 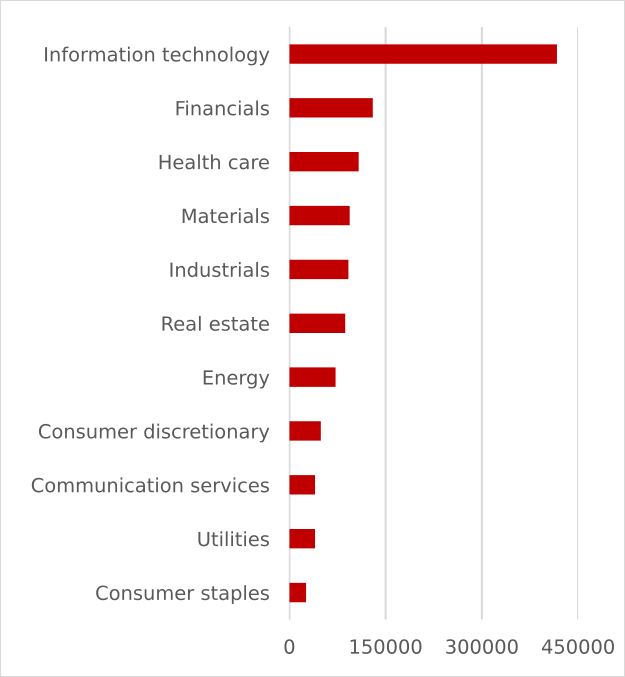 I want to click on x-tick-label: 450000, so click(x=578, y=646).